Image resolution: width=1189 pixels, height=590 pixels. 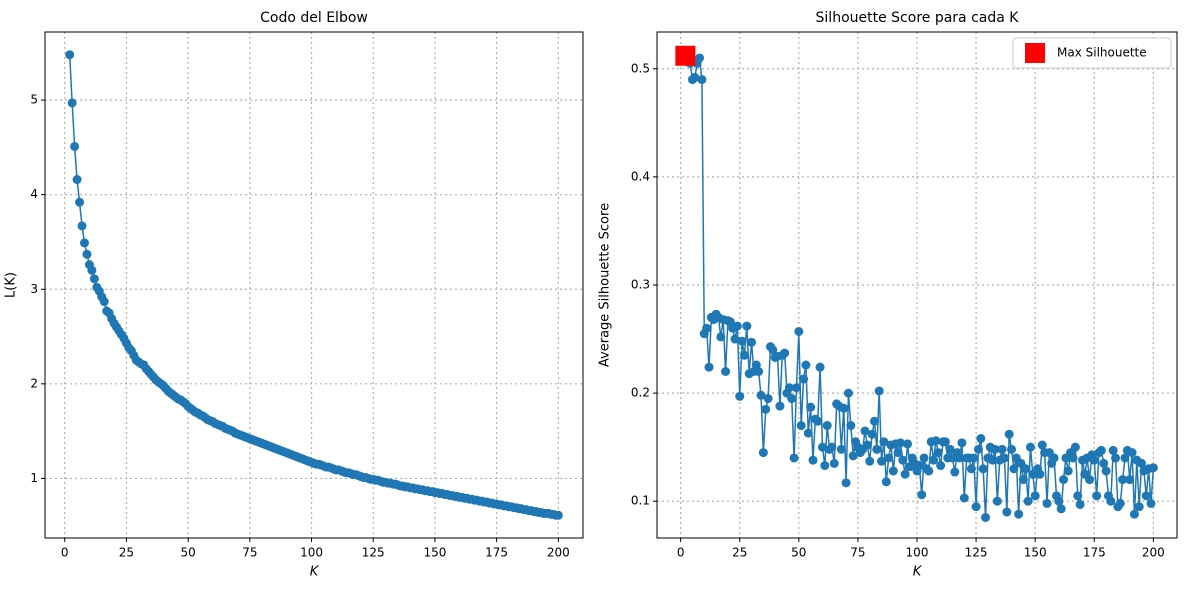 I want to click on x-tick-label: 175, so click(x=496, y=553).